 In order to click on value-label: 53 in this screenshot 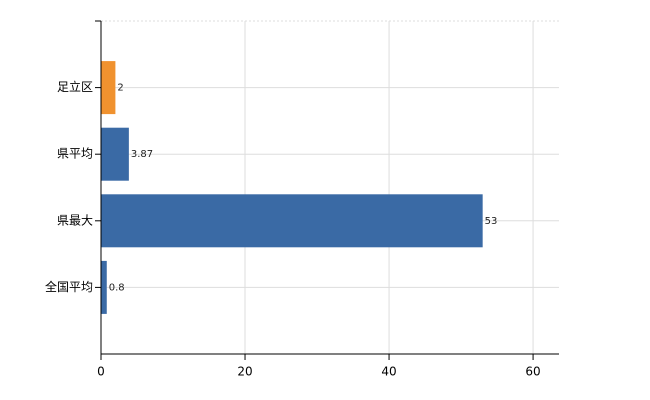, I will do `click(491, 221)`.